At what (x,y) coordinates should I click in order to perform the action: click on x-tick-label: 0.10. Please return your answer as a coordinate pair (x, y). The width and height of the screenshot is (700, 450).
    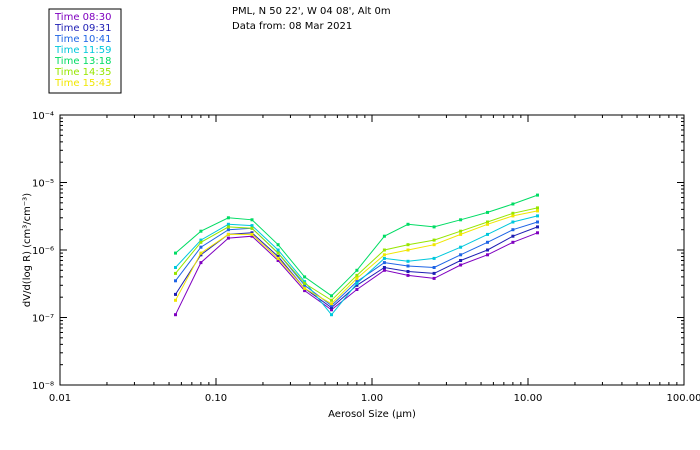
    Looking at the image, I should click on (216, 398).